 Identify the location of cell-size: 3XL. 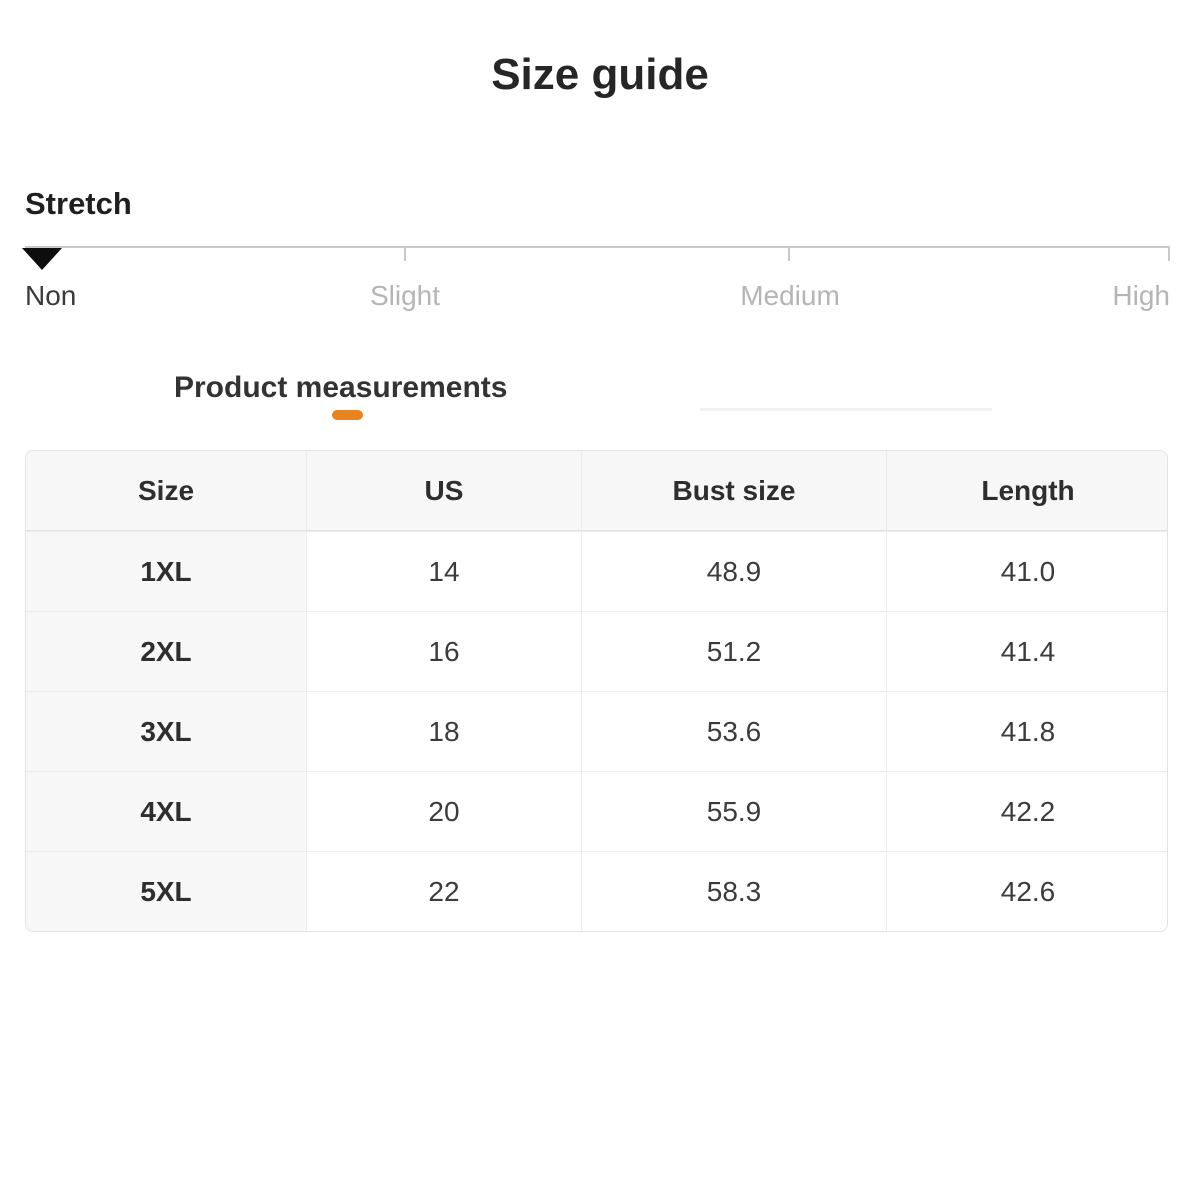
(166, 731).